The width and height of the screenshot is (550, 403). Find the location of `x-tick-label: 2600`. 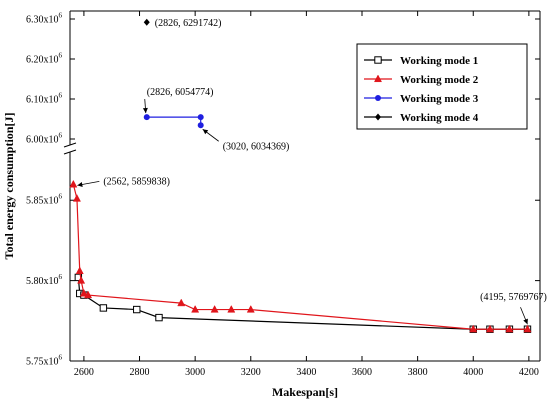

x-tick-label: 2600 is located at coordinates (84, 372).